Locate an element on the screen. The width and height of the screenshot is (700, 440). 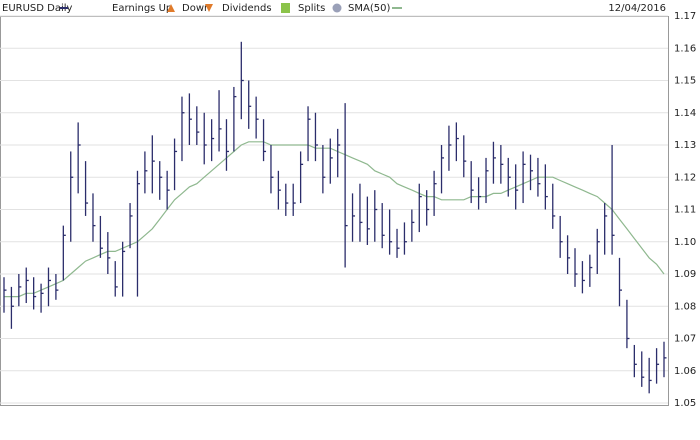
y-tick-label: 1.15 is located at coordinates (685, 81).